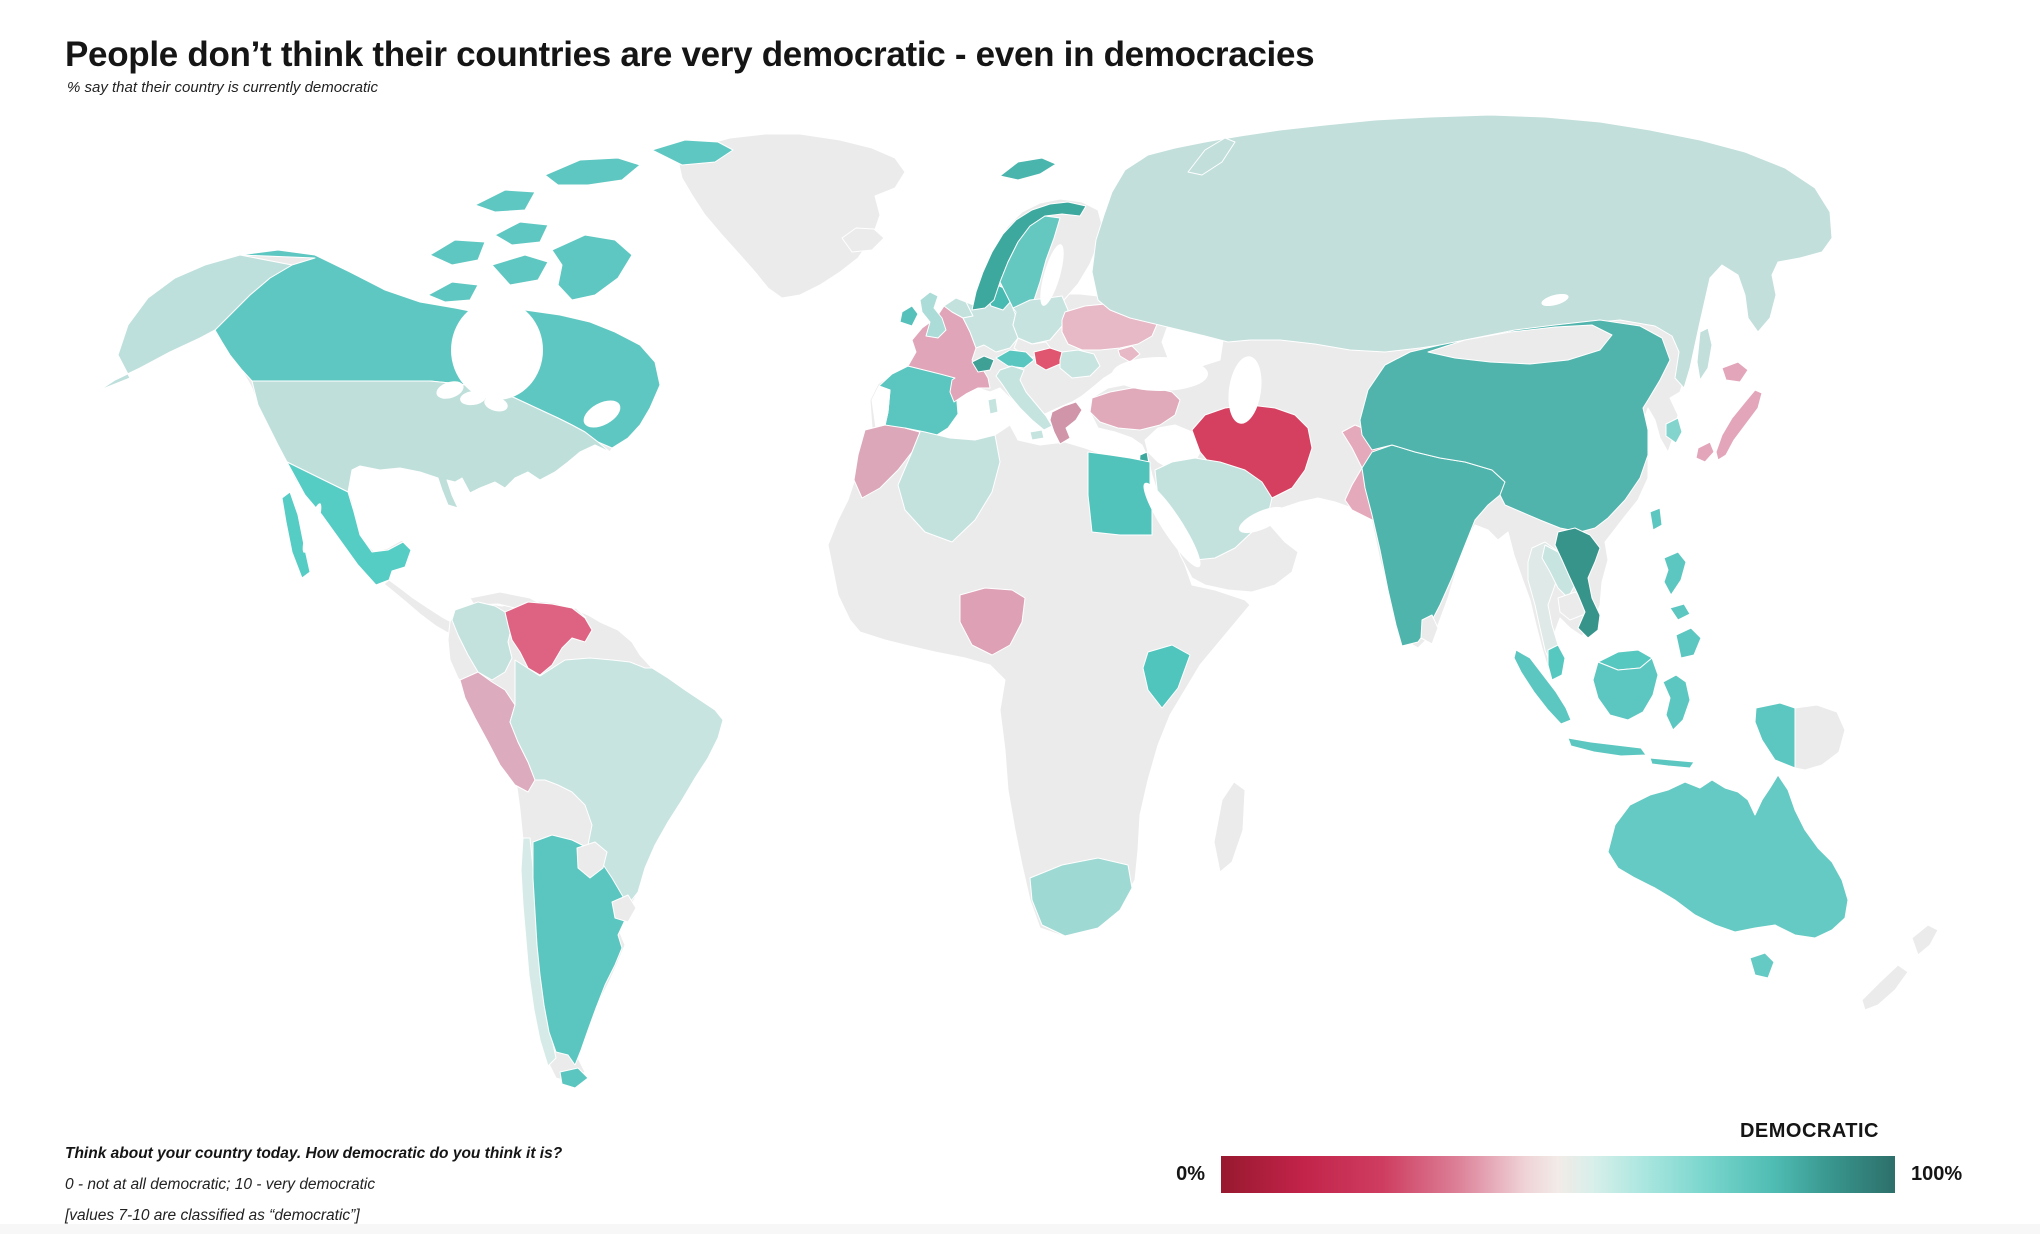  What do you see at coordinates (1037, 435) in the screenshot?
I see `country-italy-sicily` at bounding box center [1037, 435].